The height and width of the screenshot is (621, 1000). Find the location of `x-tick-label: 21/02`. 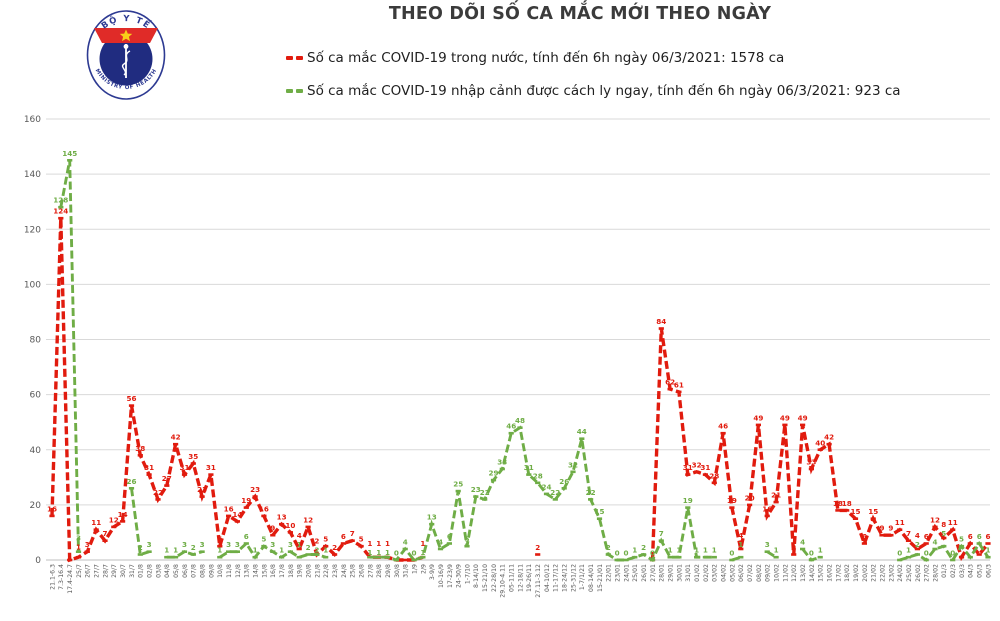

x-tick-label: 21/02 is located at coordinates (874, 573).